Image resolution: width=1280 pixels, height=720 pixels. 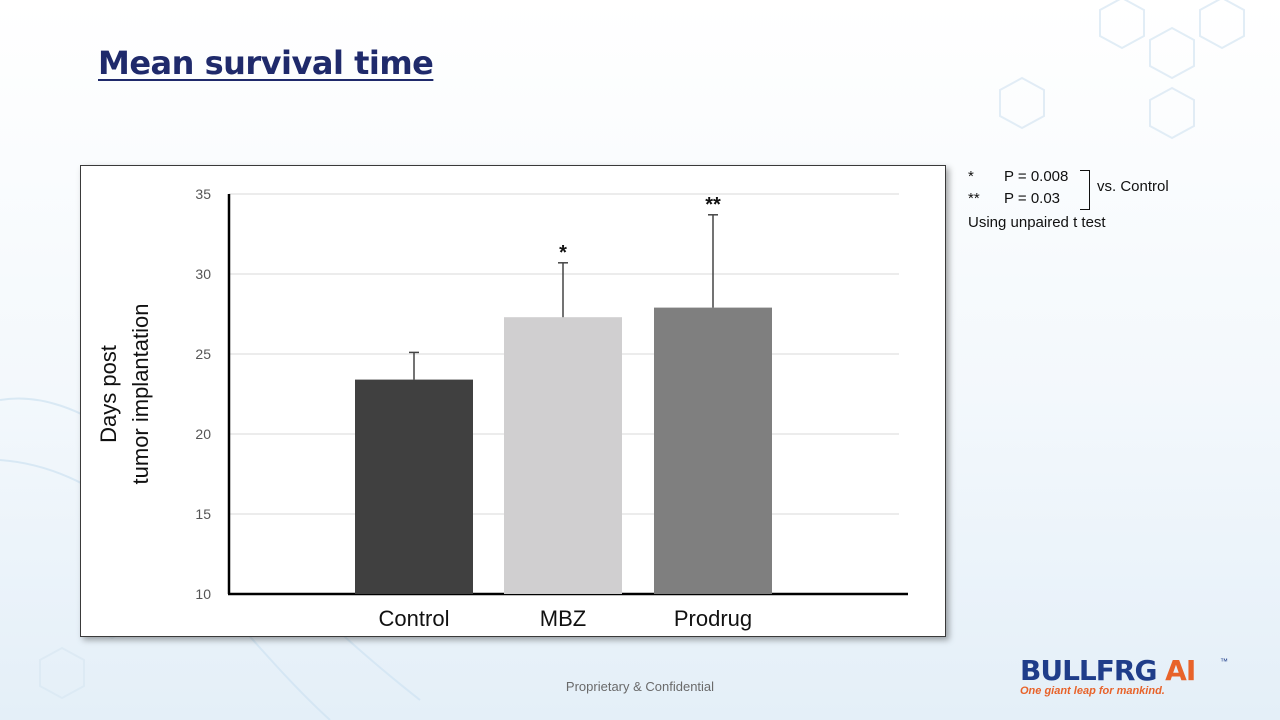 I want to click on logo-trademark: ™, so click(x=1224, y=661).